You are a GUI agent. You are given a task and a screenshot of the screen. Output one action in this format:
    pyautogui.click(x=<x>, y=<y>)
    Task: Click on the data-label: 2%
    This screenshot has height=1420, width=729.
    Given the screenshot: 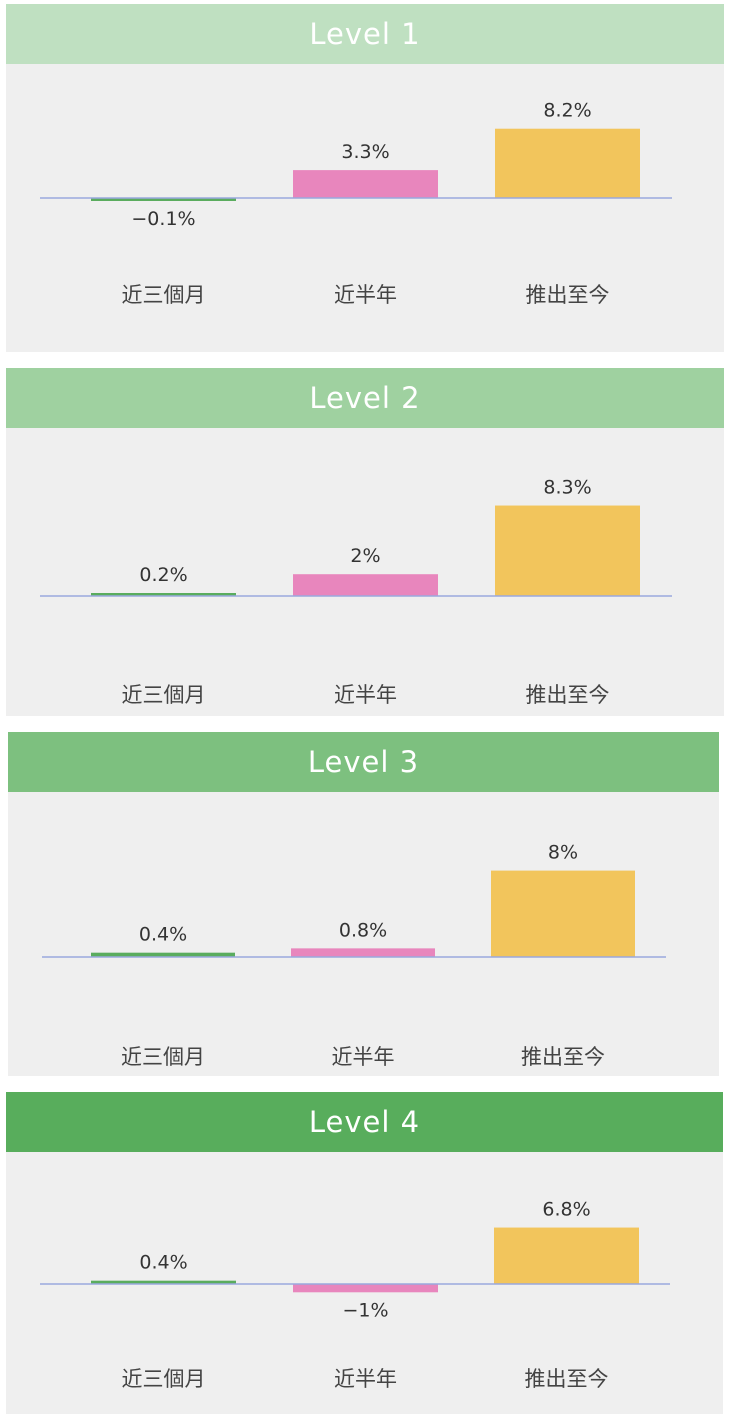 What is the action you would take?
    pyautogui.click(x=365, y=556)
    